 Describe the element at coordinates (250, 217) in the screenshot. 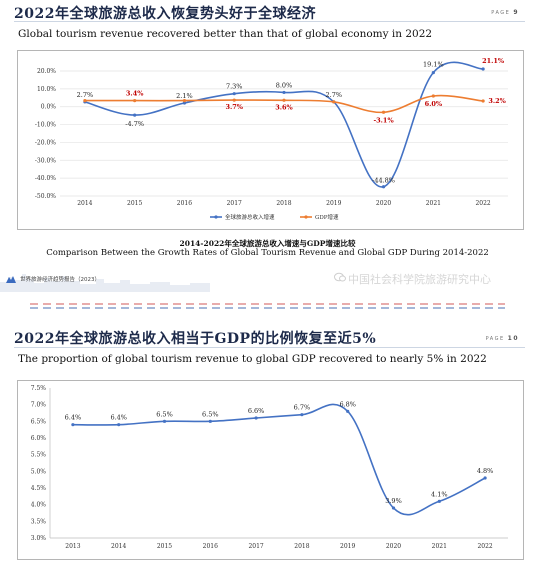

I see `legend-label-tourism: 全球旅游总收入增速` at that location.